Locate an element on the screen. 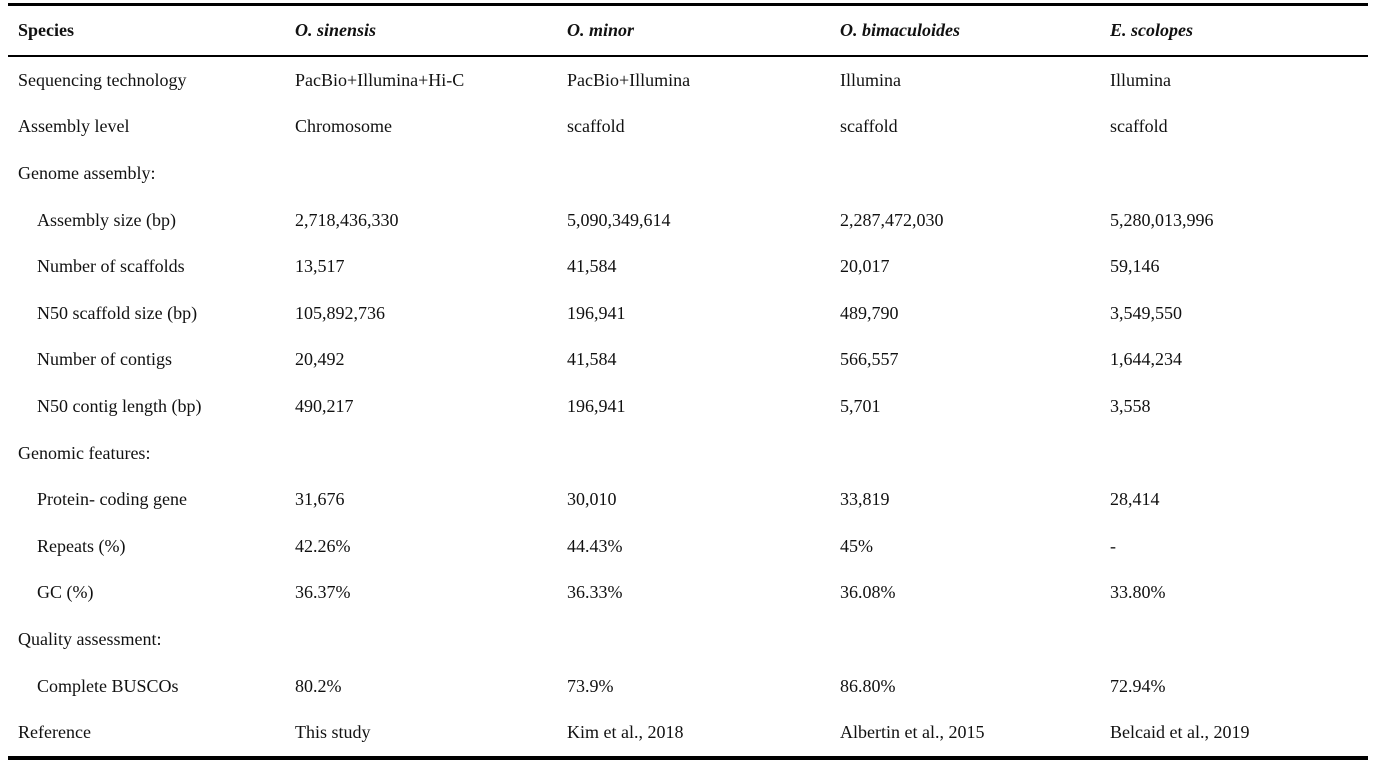 The height and width of the screenshot is (767, 1380). table-row: Complete BUSCOs 80.2% 73.9% 86.80% 72.94% is located at coordinates (688, 686).